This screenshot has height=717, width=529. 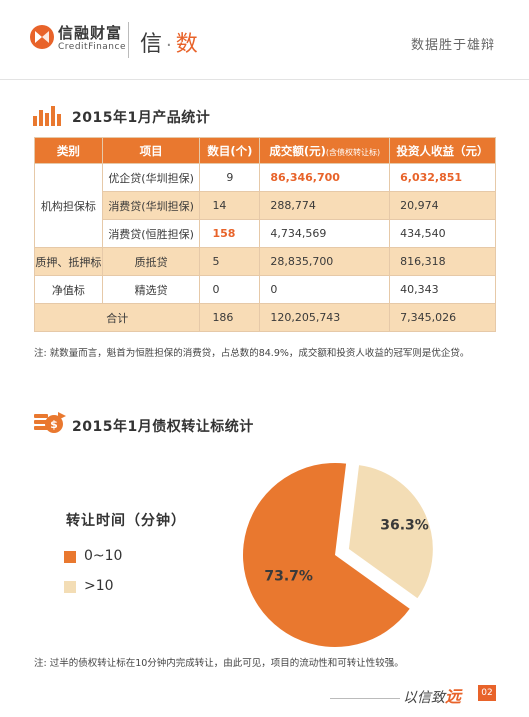 I want to click on table-cell: 7,345,026, so click(x=442, y=317).